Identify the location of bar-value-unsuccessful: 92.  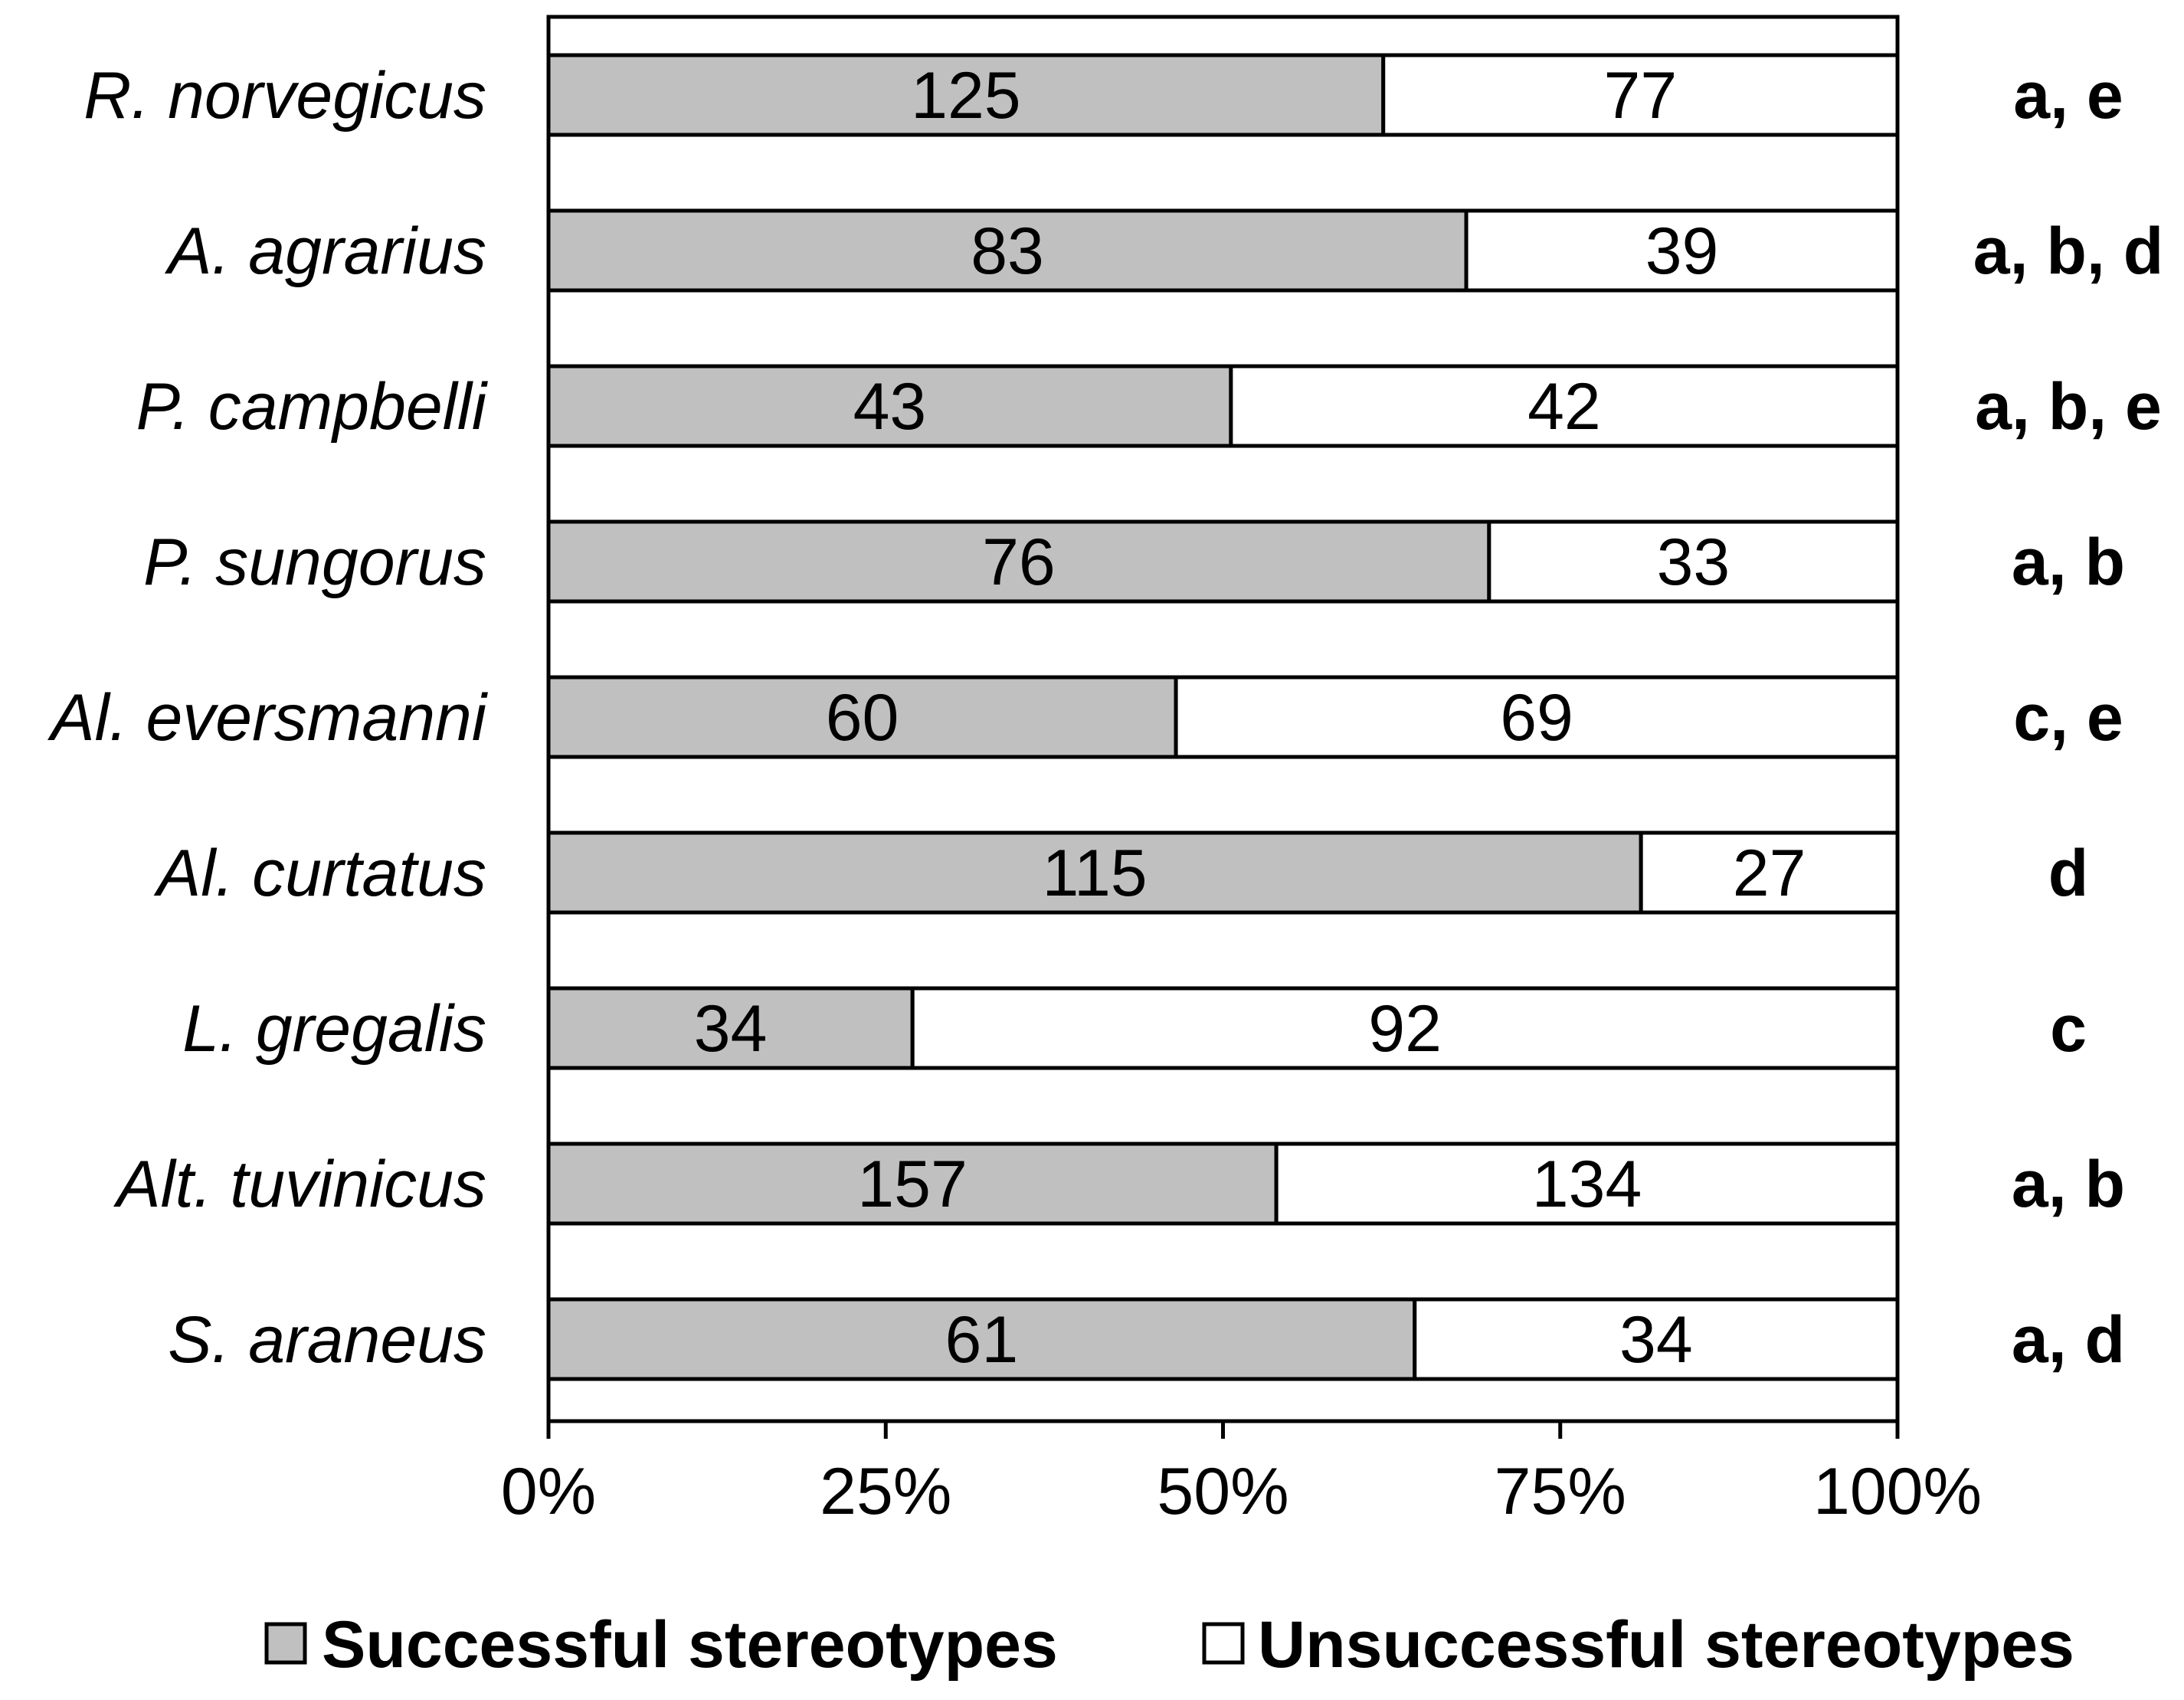
(1405, 1029).